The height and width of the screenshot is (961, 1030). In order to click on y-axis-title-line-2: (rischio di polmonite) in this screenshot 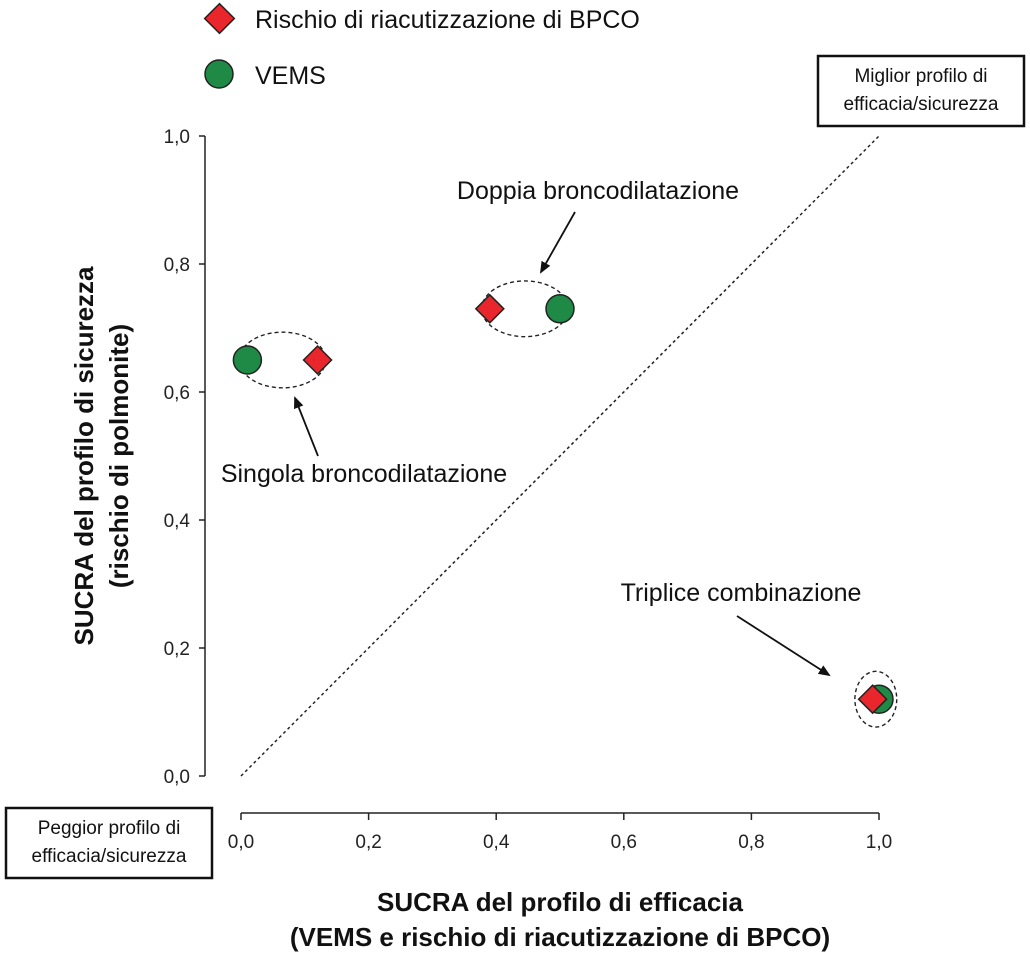, I will do `click(119, 456)`.